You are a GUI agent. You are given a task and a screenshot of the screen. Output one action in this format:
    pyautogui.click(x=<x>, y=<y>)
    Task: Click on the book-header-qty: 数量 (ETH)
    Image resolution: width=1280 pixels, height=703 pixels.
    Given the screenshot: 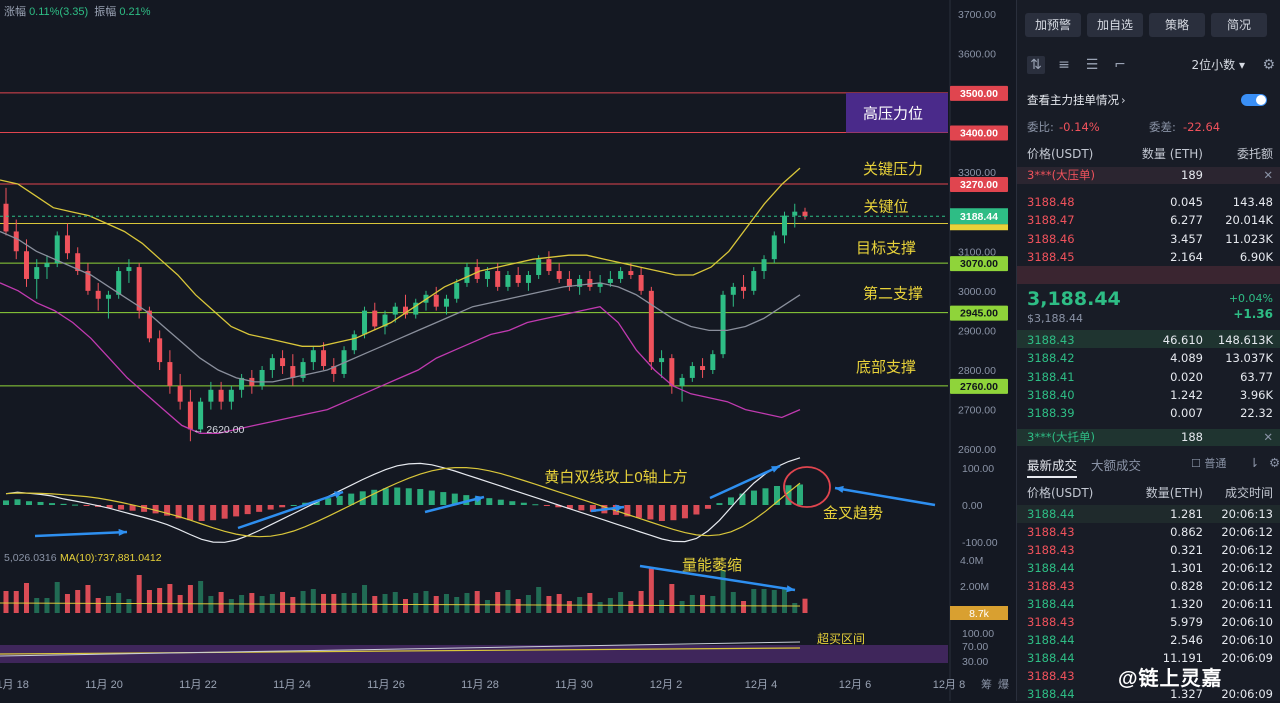 What is the action you would take?
    pyautogui.click(x=1172, y=154)
    